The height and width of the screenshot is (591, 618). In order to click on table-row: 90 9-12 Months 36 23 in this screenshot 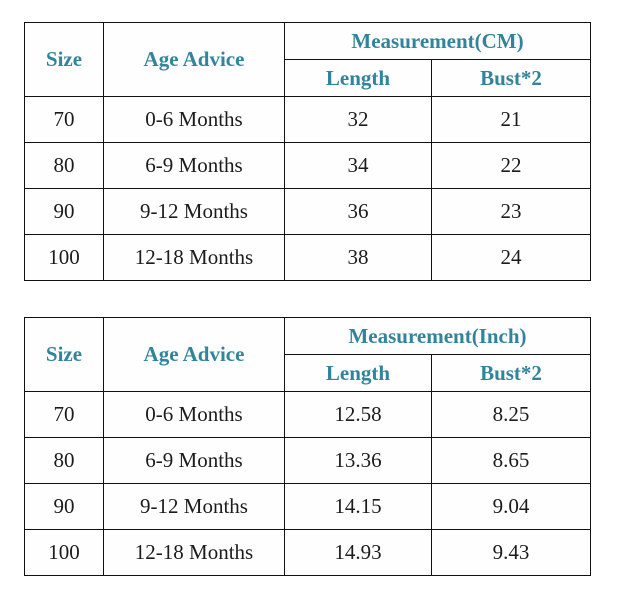, I will do `click(307, 211)`.